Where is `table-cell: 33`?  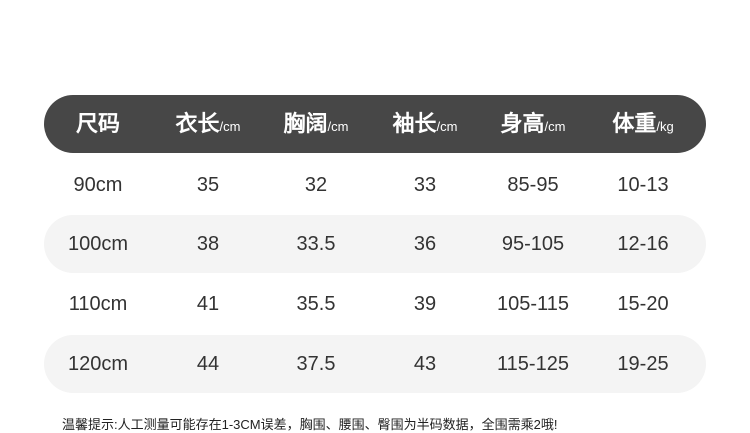
table-cell: 33 is located at coordinates (425, 185).